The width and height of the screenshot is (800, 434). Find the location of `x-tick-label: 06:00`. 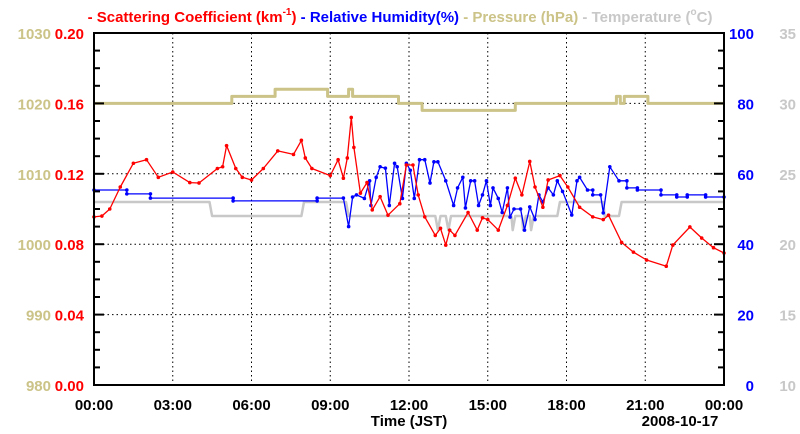

x-tick-label: 06:00 is located at coordinates (251, 405).